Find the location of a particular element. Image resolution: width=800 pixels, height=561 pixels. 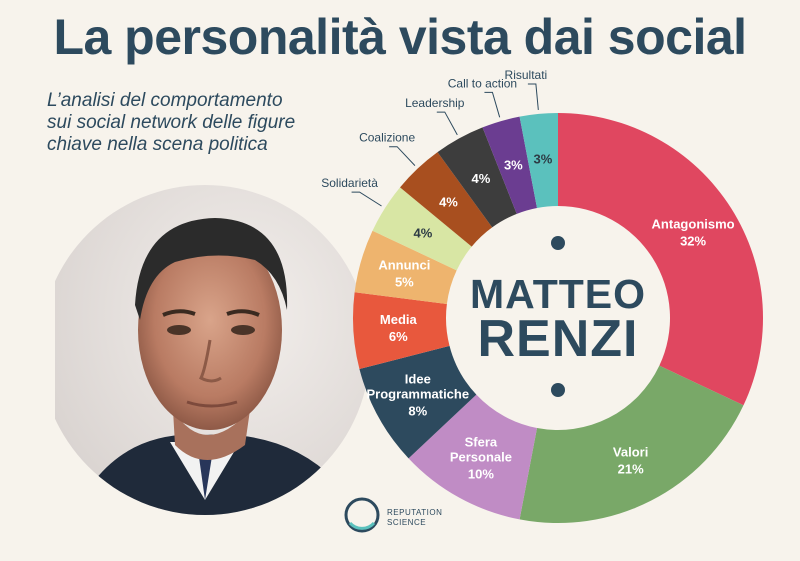

slice-value-media: 6% is located at coordinates (398, 336).